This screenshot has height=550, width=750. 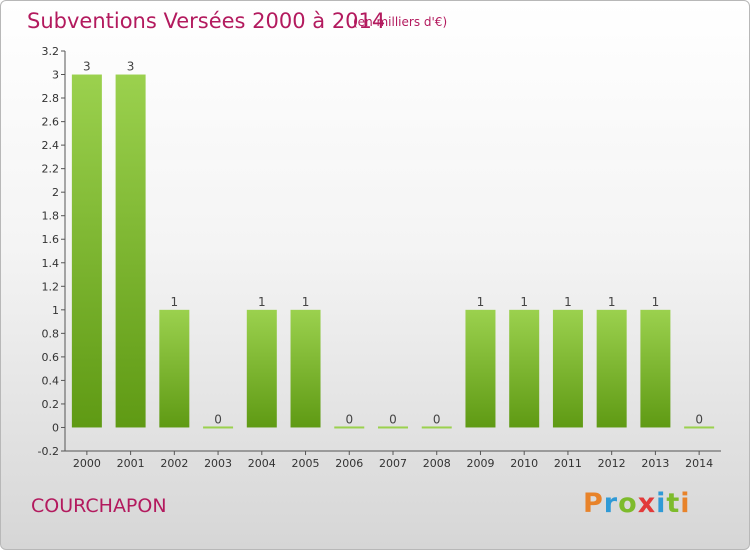 I want to click on y-tick-label: 3.2, so click(x=51, y=51).